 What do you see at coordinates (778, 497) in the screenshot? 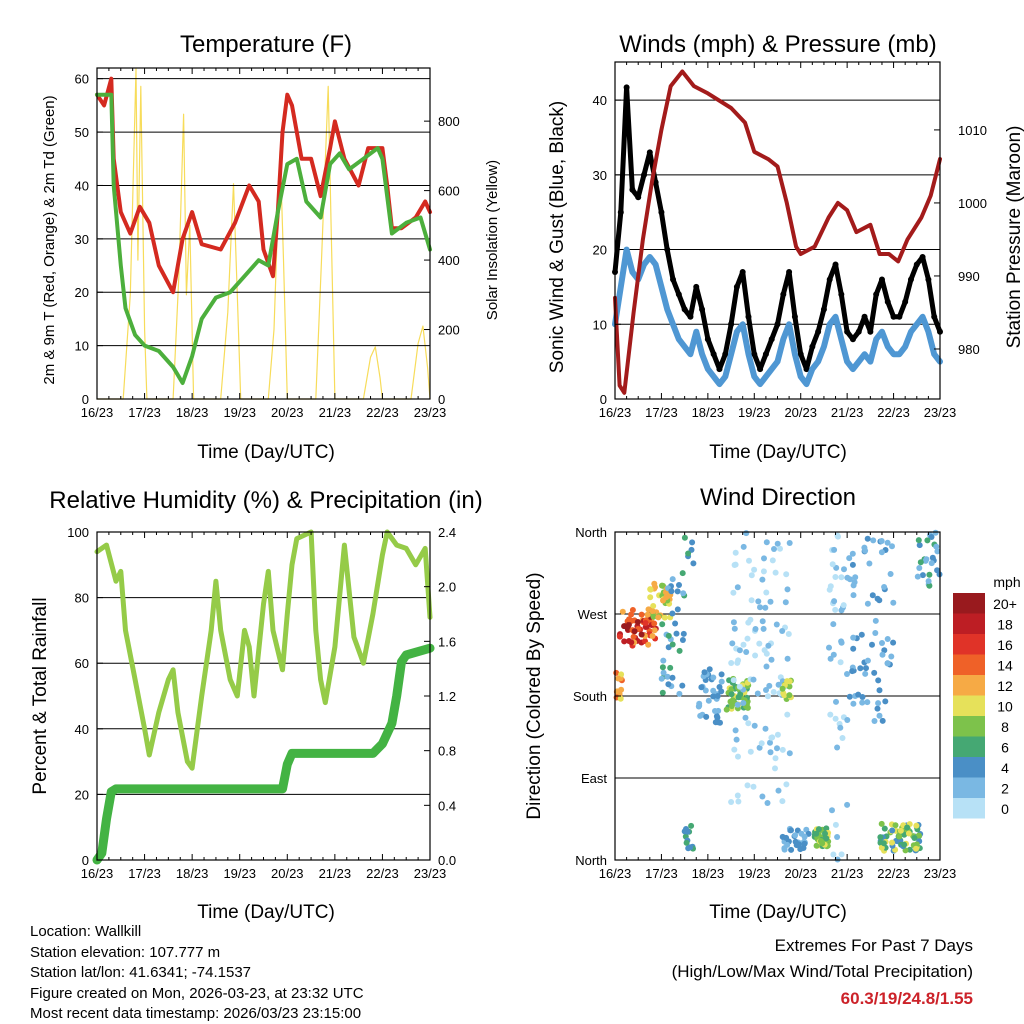
I see `wind-direction-title: Wind Direction` at bounding box center [778, 497].